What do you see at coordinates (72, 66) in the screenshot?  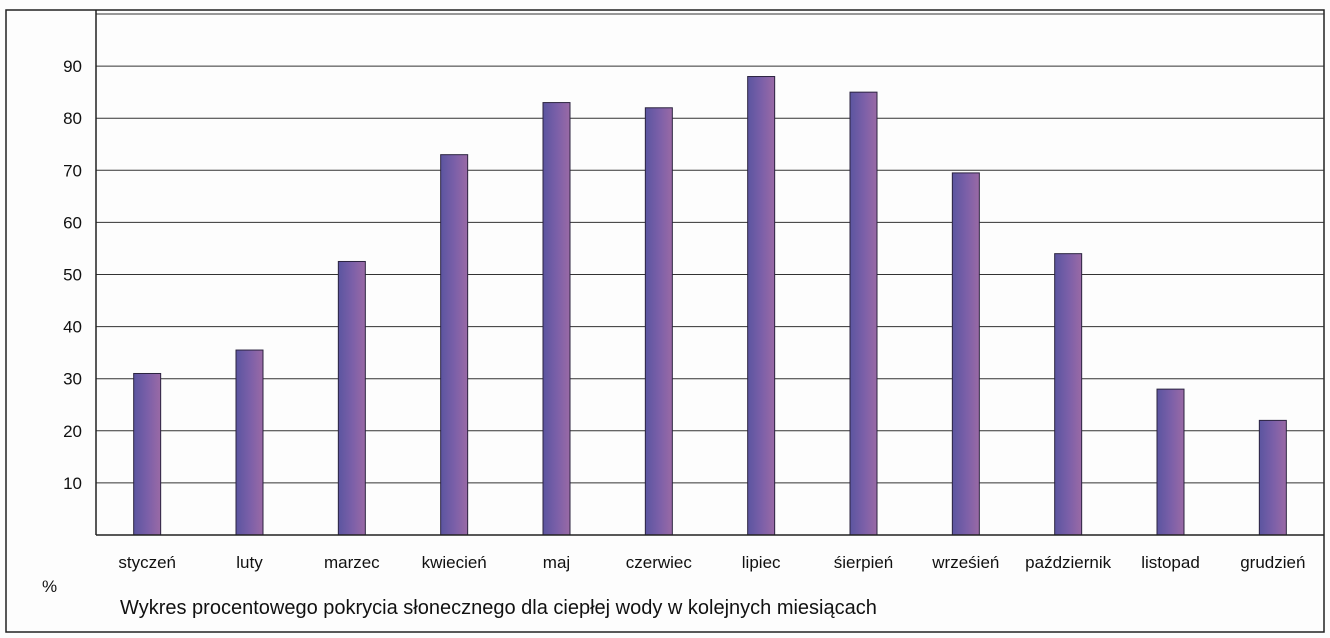 I see `y-tick-label: 90` at bounding box center [72, 66].